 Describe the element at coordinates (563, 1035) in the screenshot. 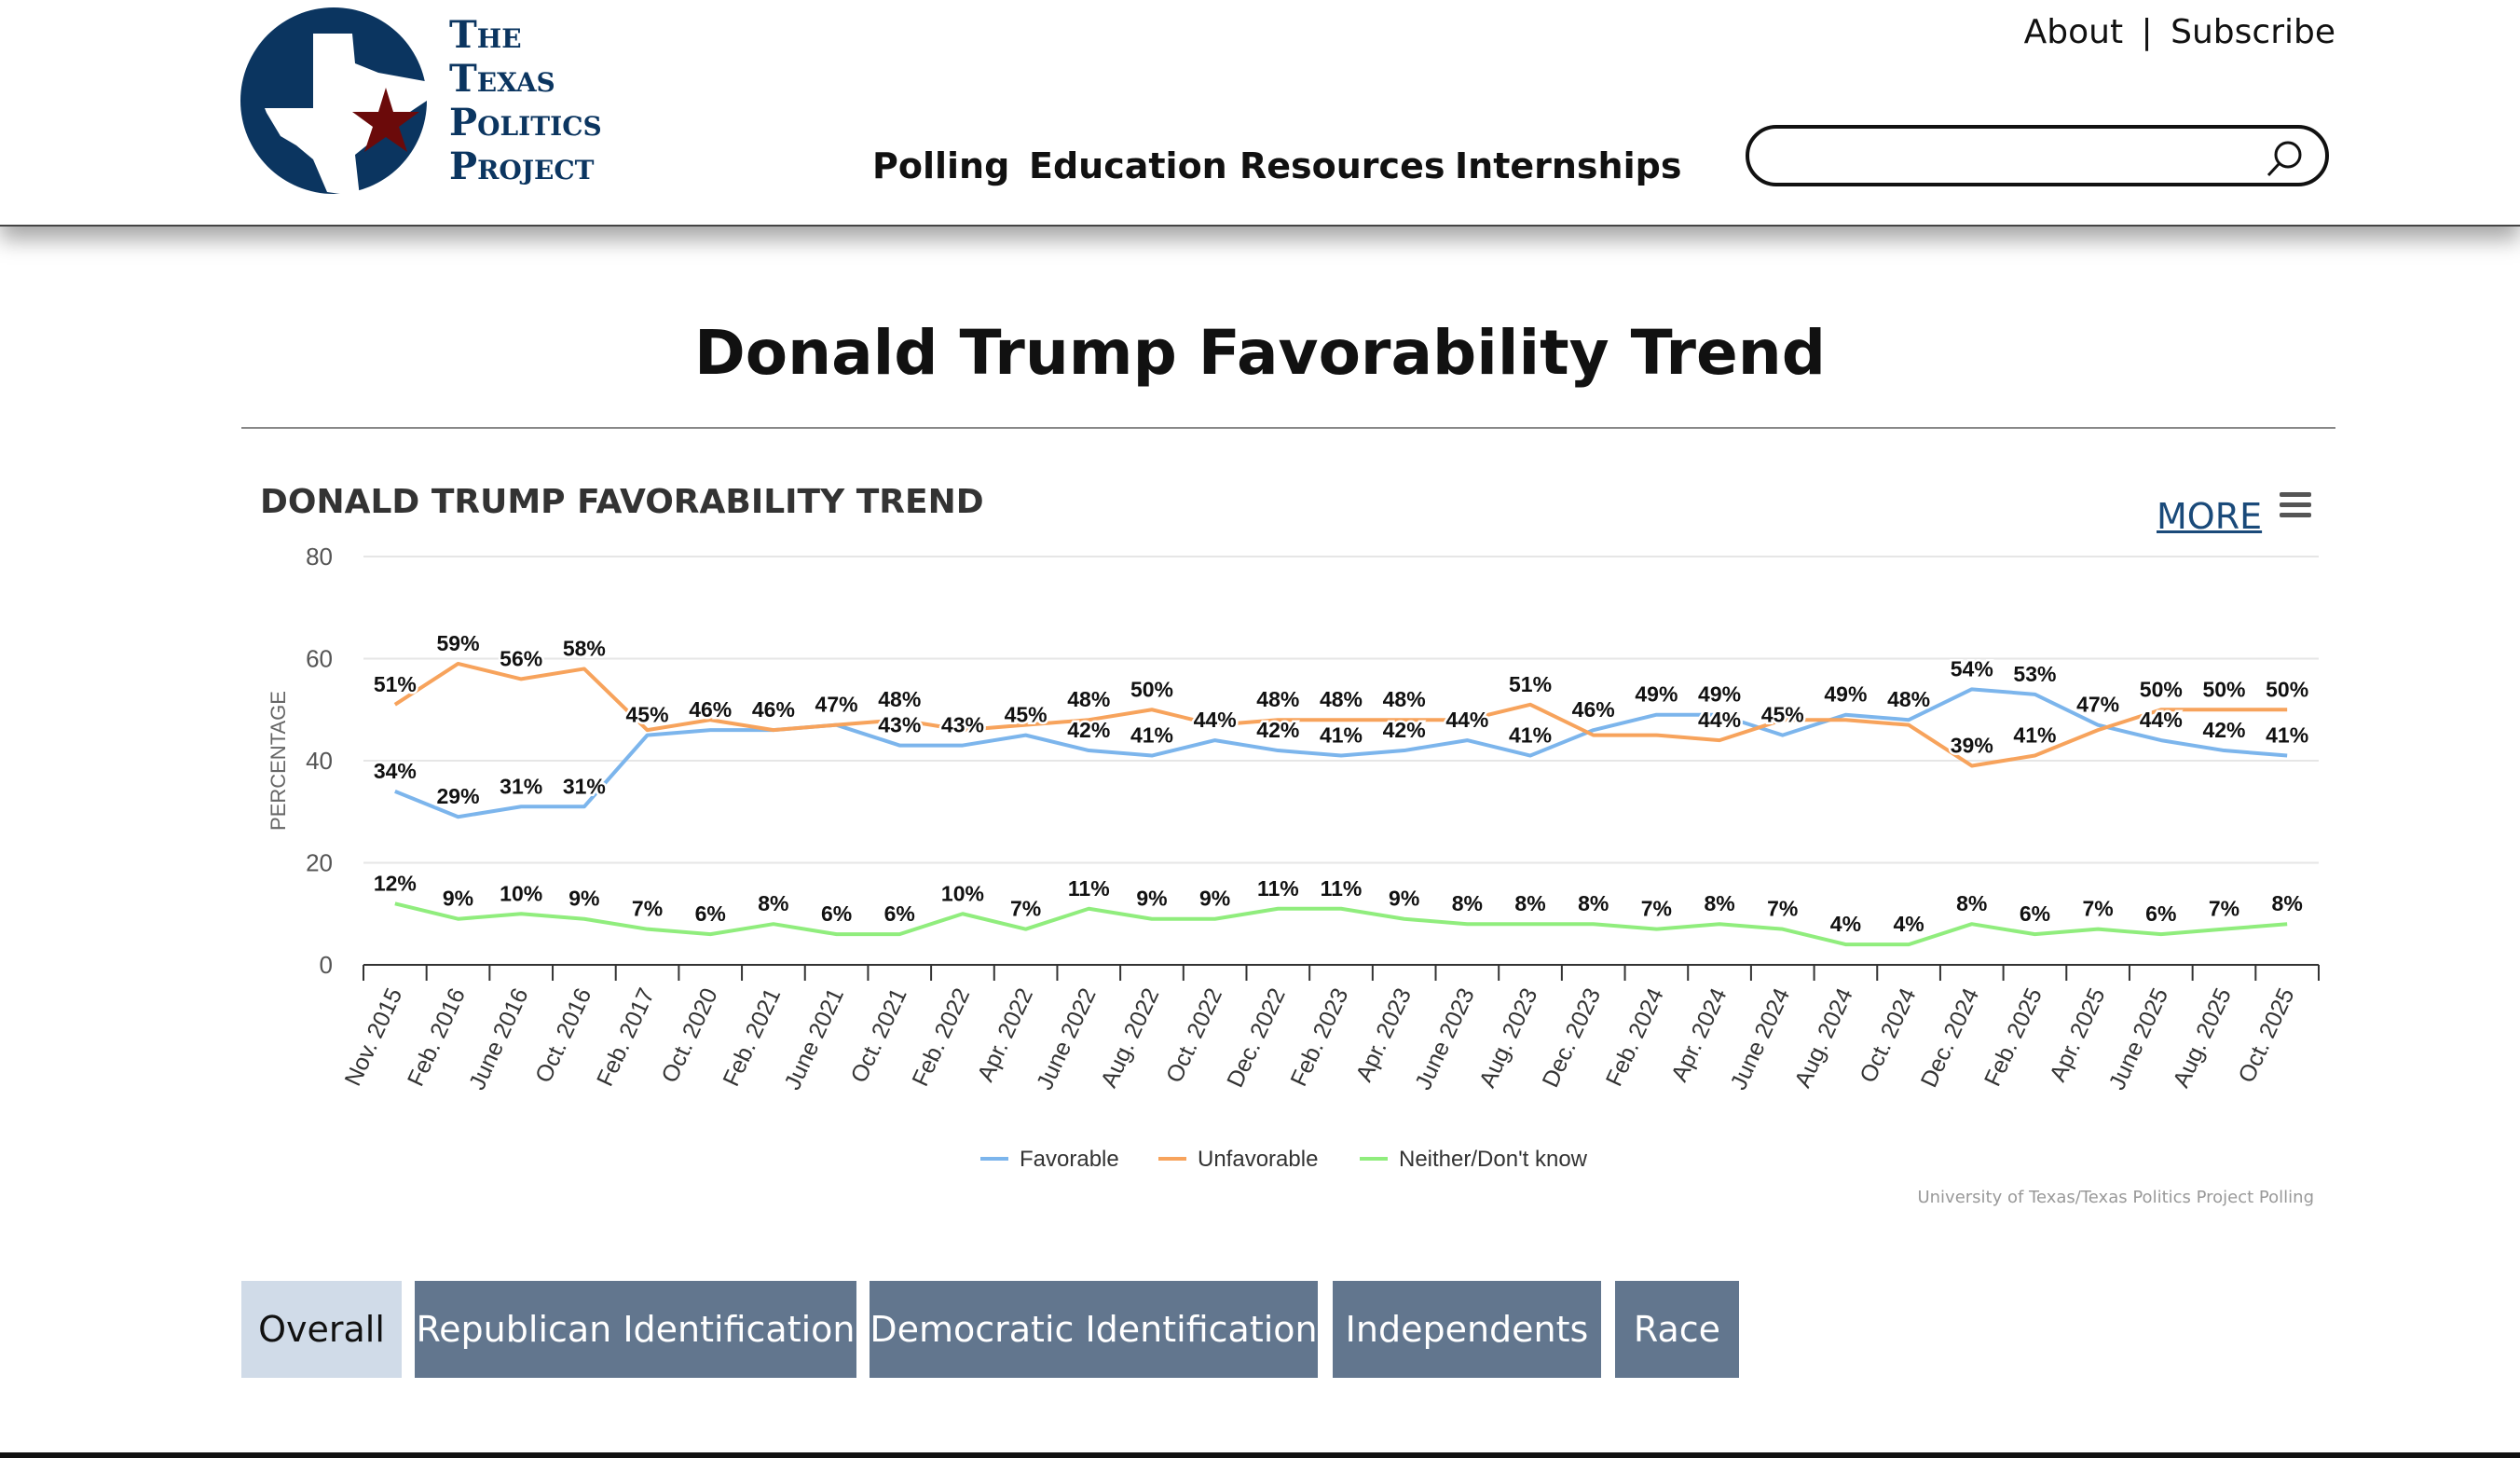

I see `x-tick-label: Oct. 2016` at that location.